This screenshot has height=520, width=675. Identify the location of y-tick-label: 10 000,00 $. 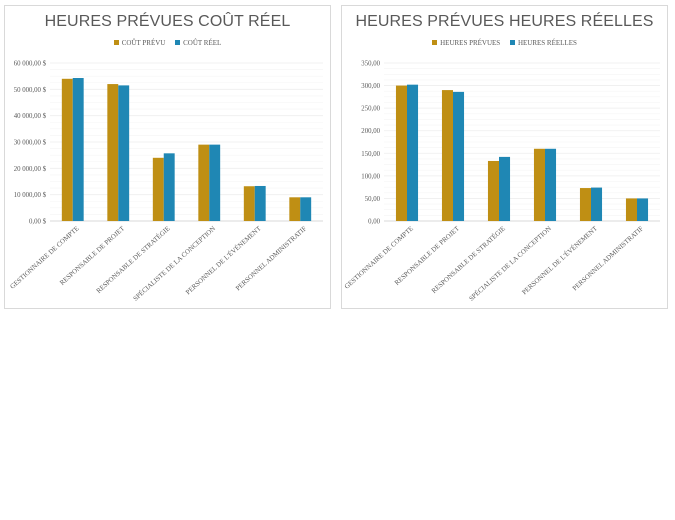
(30, 195).